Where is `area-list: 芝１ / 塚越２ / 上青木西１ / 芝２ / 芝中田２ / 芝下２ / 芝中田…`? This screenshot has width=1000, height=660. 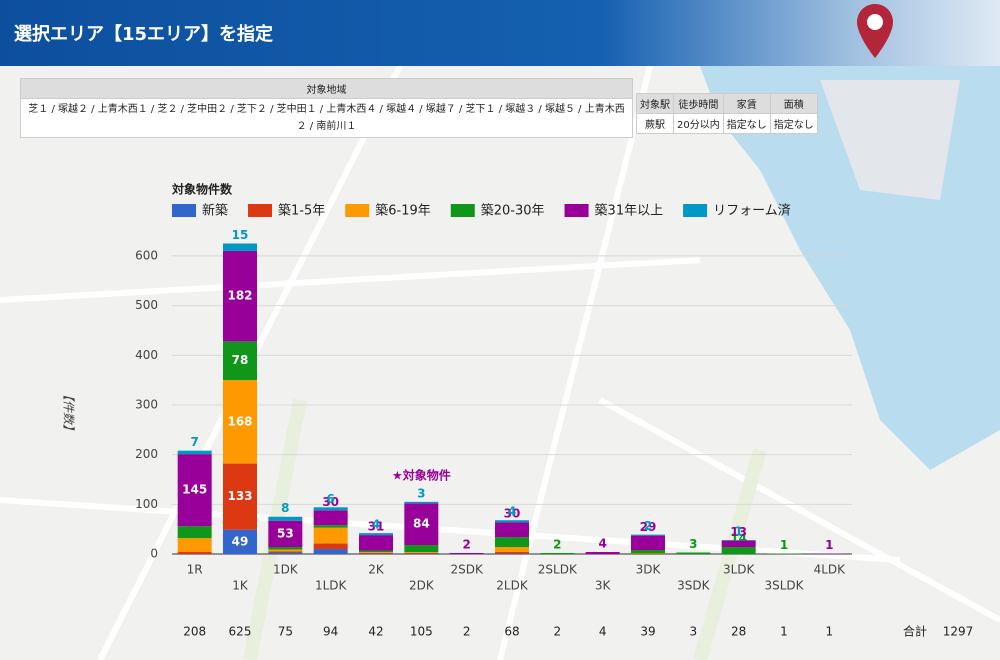
area-list: 芝１ / 塚越２ / 上青木西１ / 芝２ / 芝中田２ / 芝下２ / 芝中田… is located at coordinates (326, 118).